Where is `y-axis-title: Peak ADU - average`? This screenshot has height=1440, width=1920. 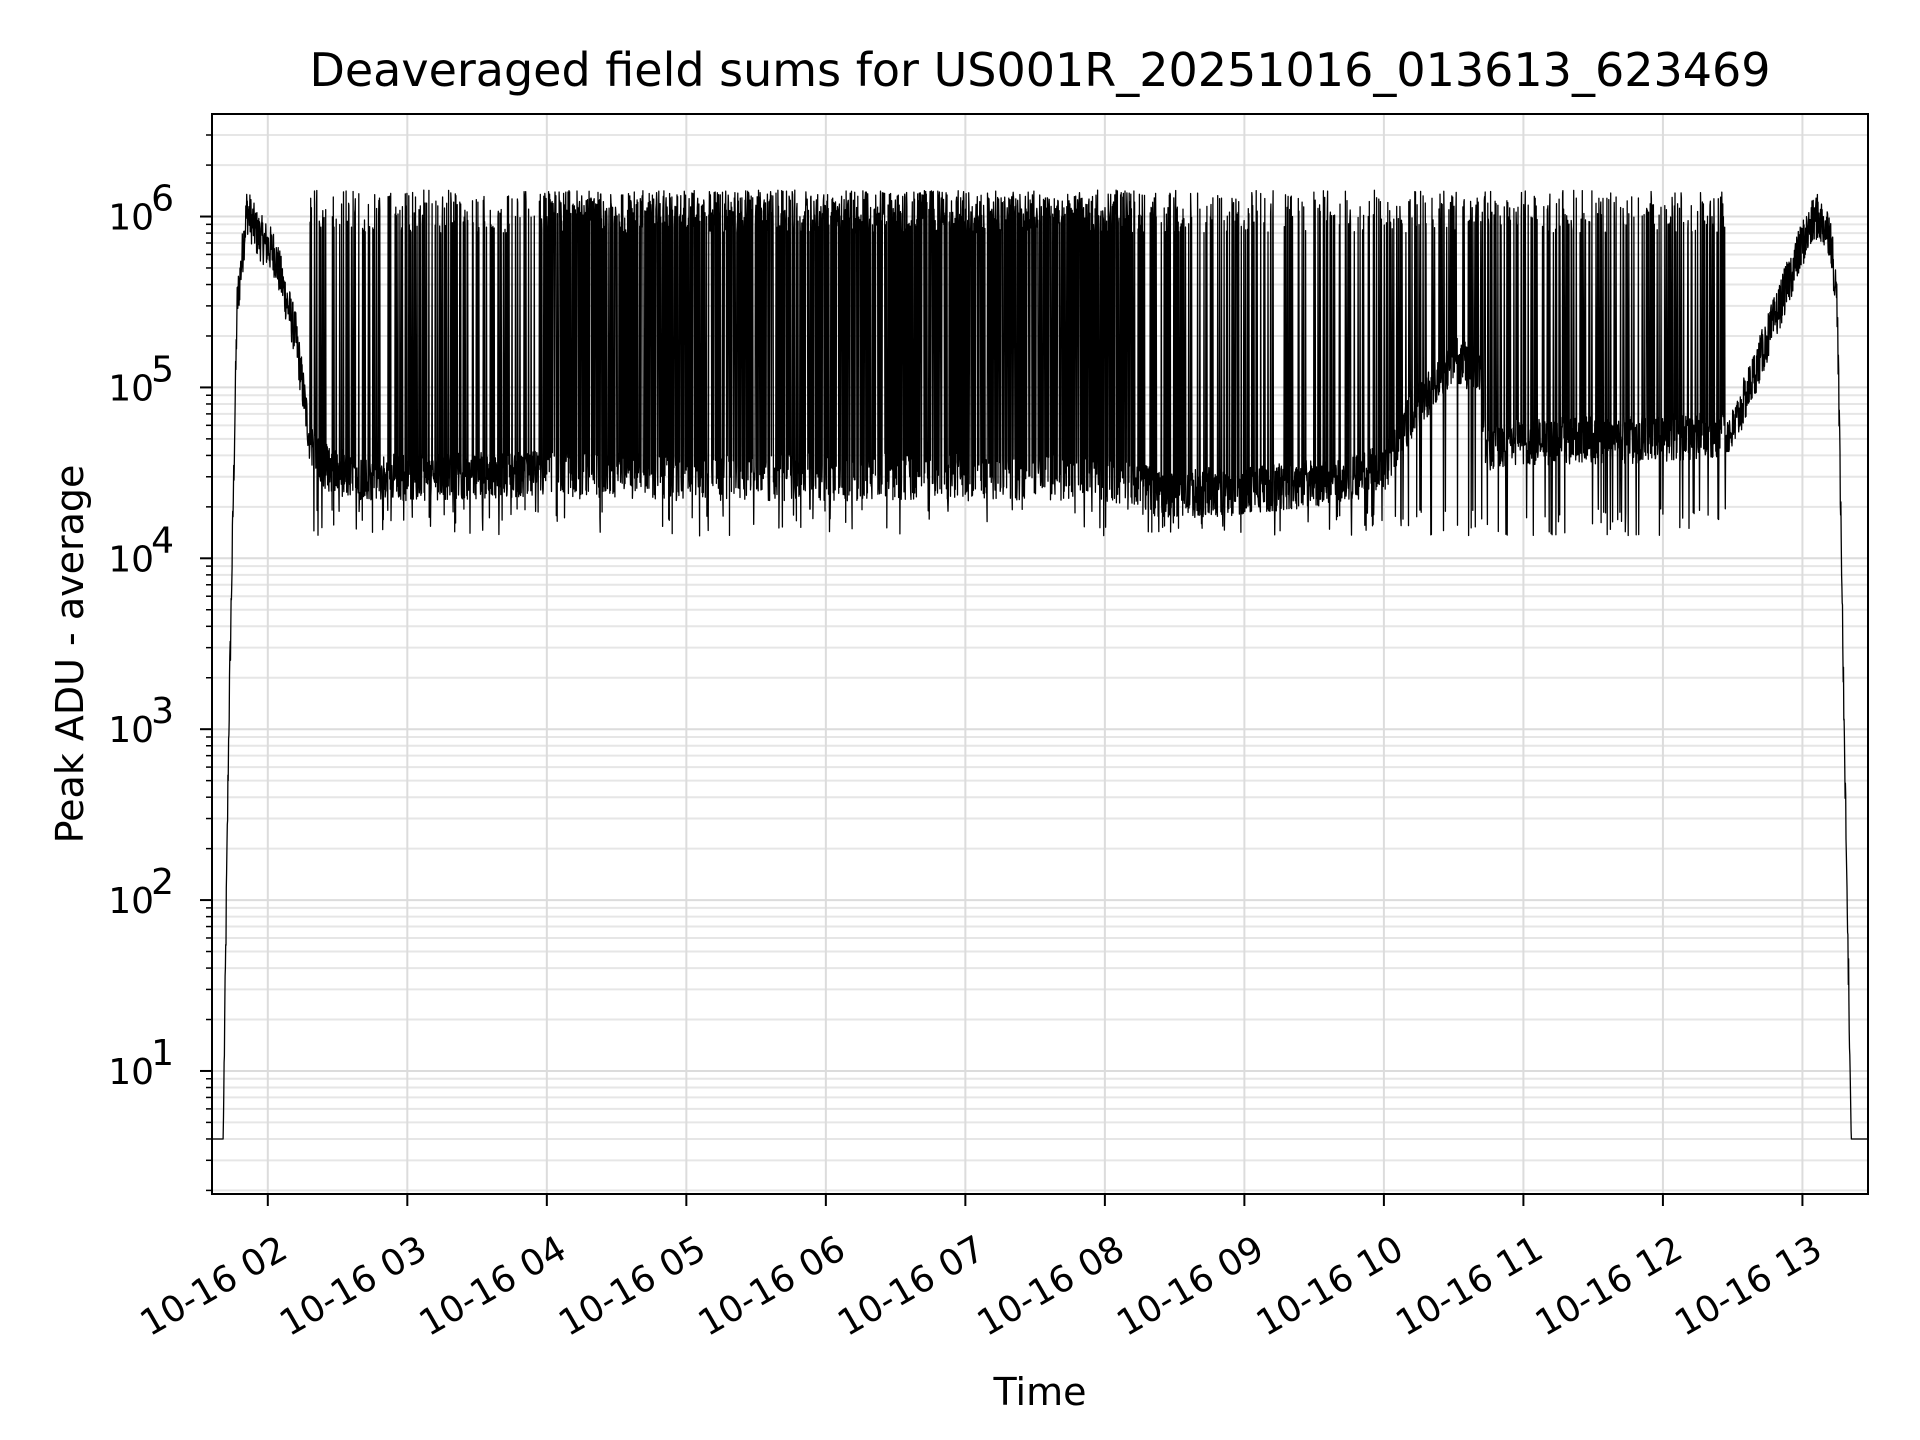 y-axis-title: Peak ADU - average is located at coordinates (70, 654).